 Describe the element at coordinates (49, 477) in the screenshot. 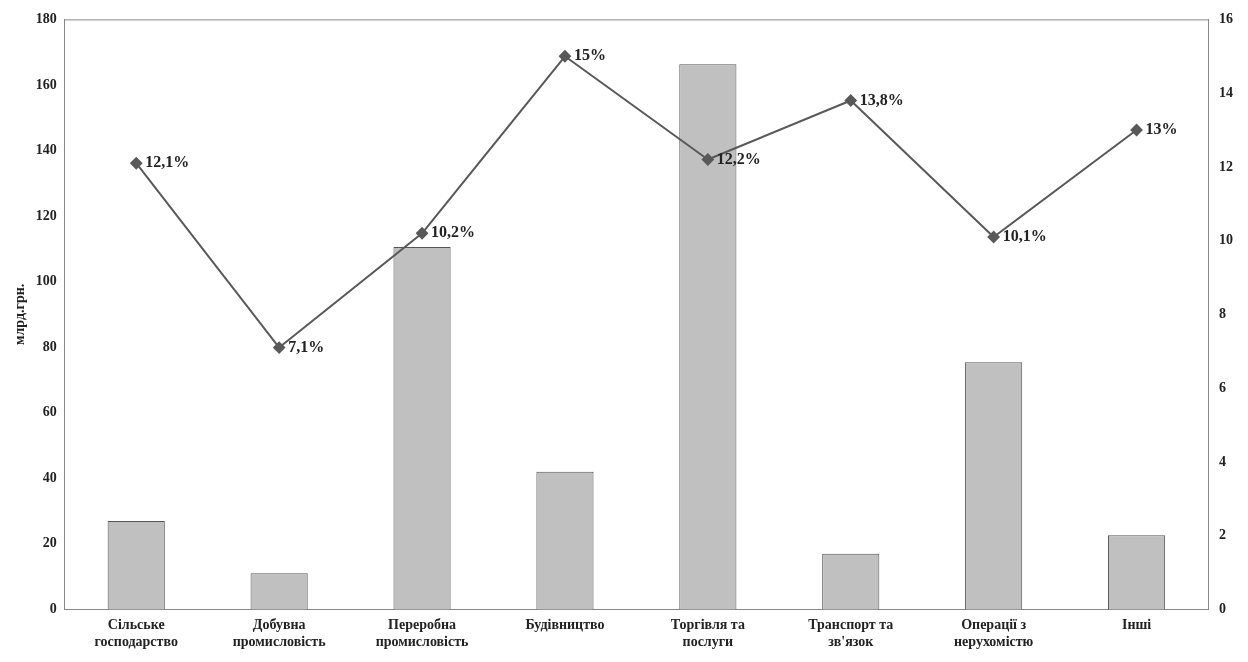

I see `y-tick-label: 40` at that location.